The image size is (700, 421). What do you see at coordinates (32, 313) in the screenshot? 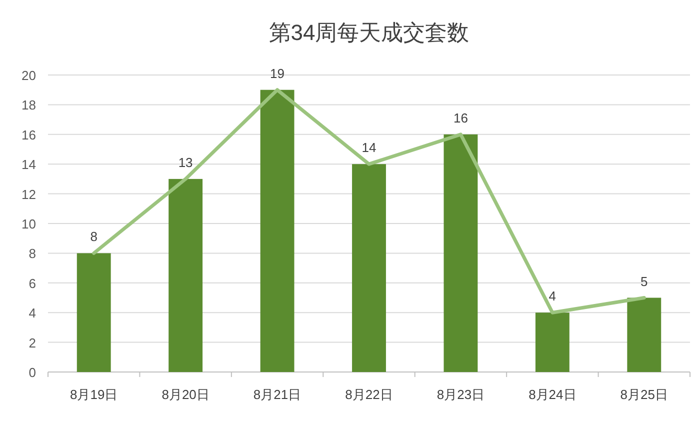
I see `y-tick-label: 4` at bounding box center [32, 313].